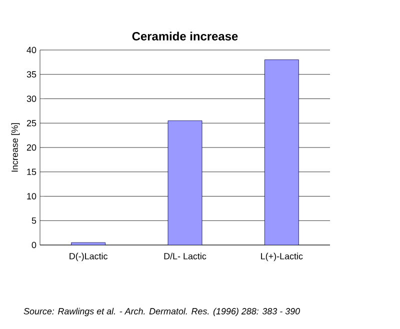 The image size is (400, 329). I want to click on y-tick-label: 30, so click(31, 99).